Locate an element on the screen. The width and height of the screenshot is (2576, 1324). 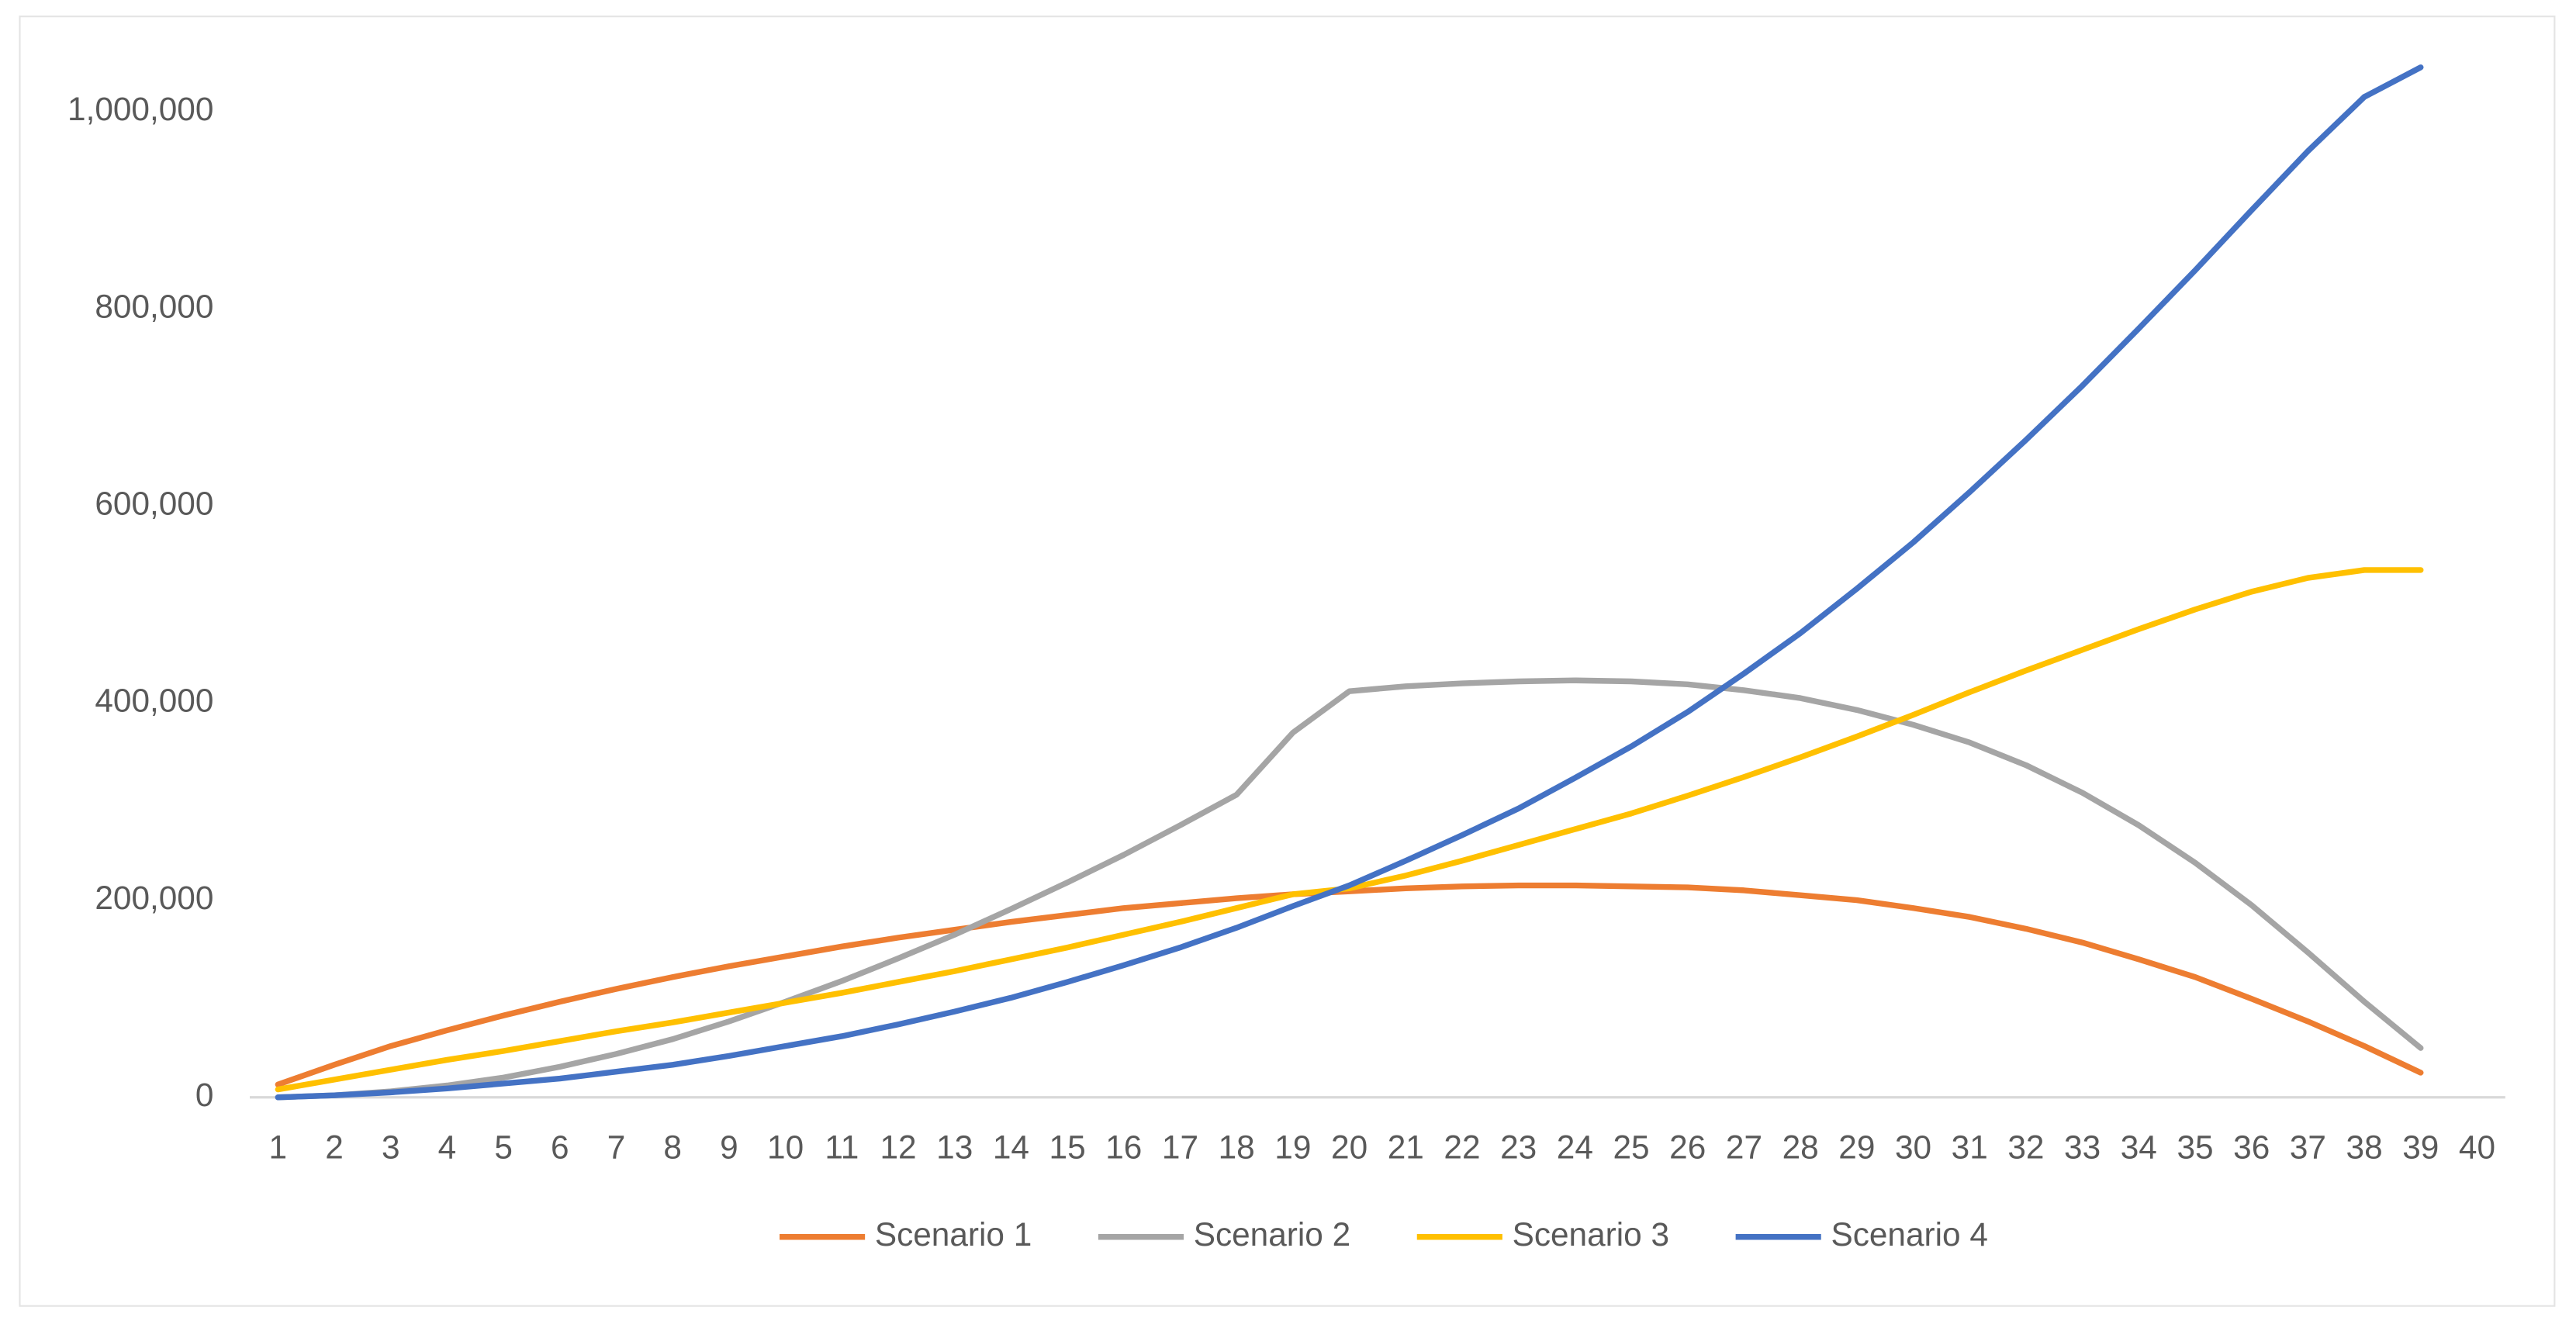
x-tick-label: 20 is located at coordinates (1349, 1147).